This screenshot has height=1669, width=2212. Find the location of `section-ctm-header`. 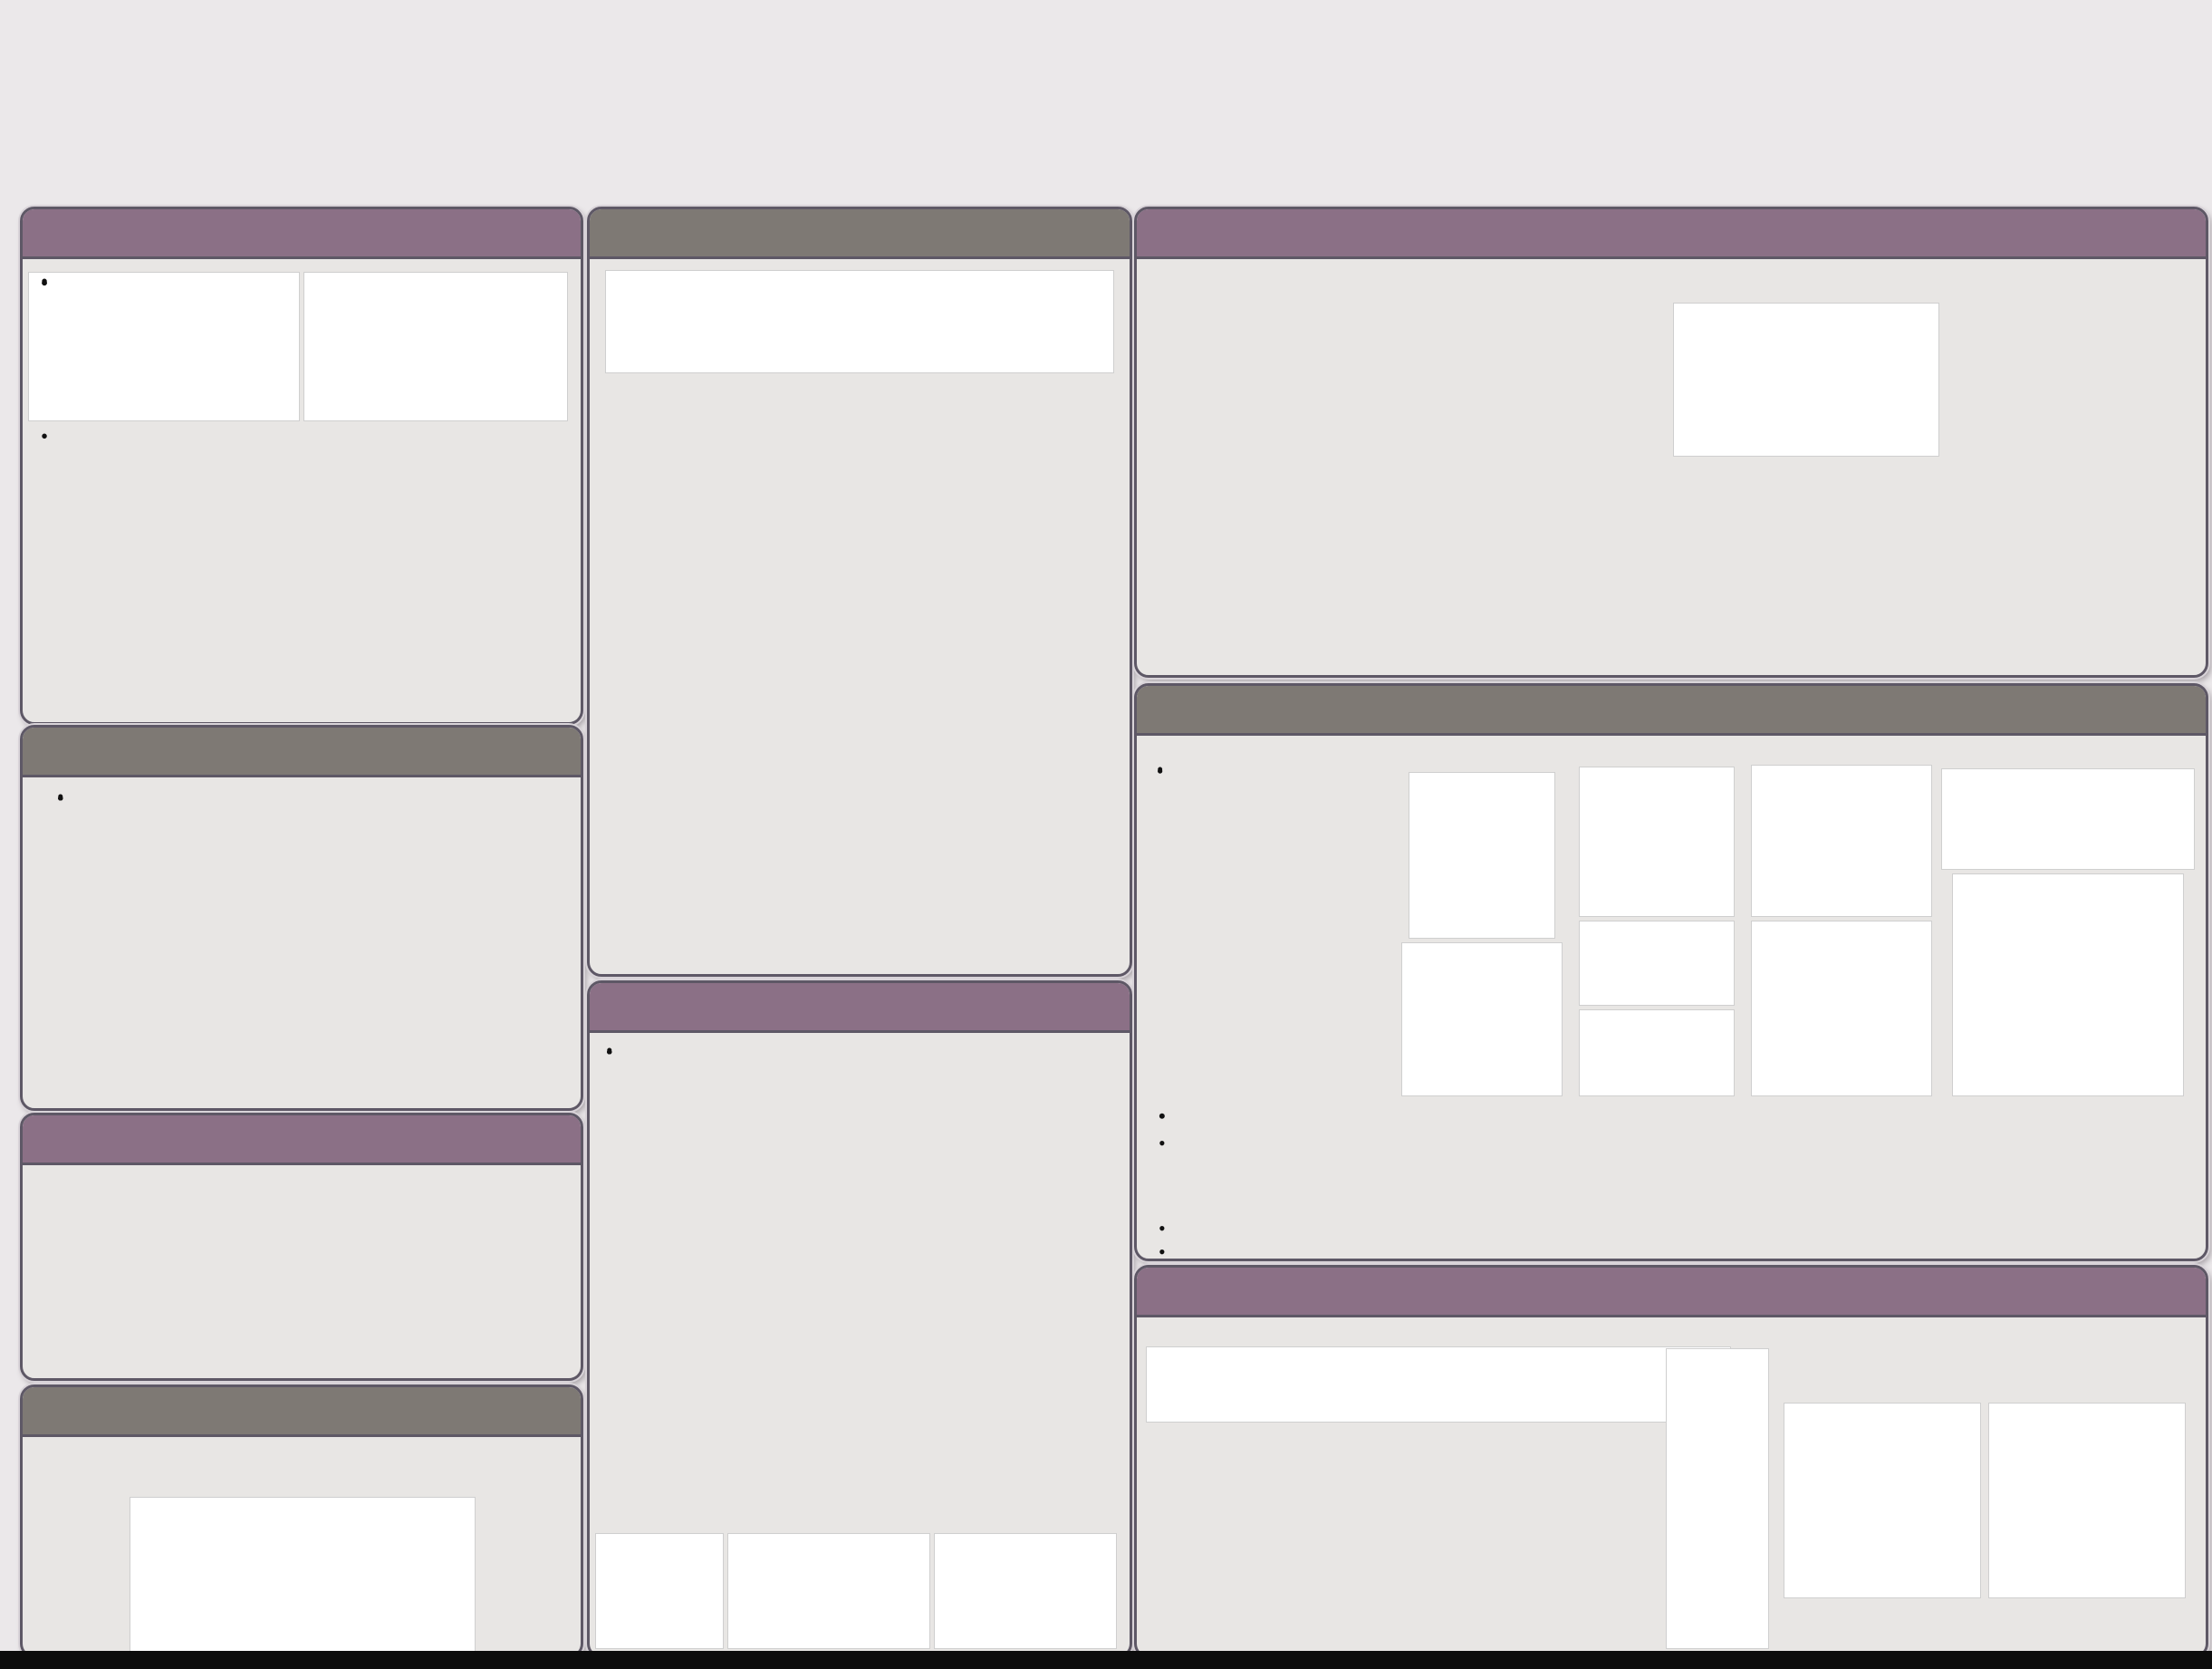

section-ctm-header is located at coordinates (1672, 1292).